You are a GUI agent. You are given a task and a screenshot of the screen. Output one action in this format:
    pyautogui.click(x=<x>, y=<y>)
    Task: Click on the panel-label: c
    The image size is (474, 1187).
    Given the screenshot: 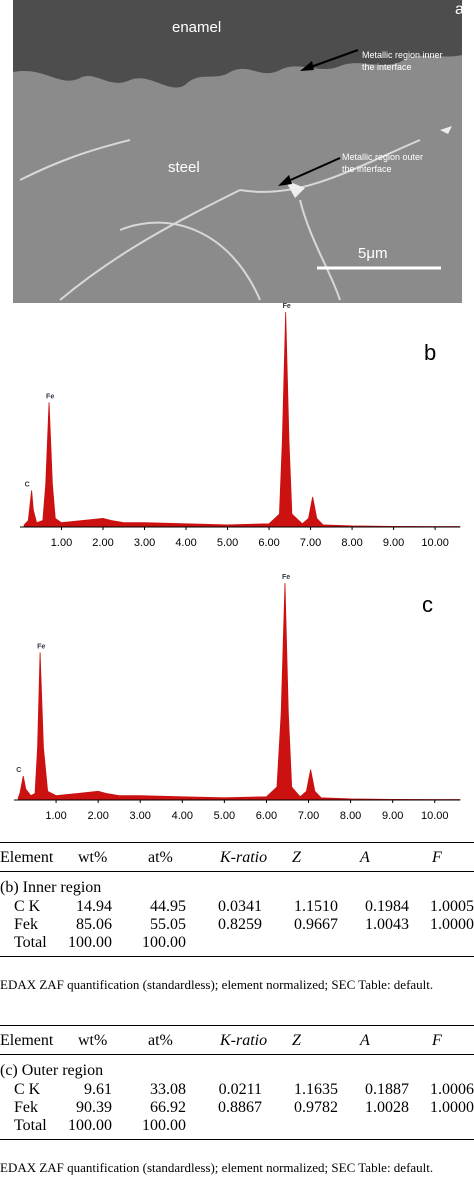 What is the action you would take?
    pyautogui.click(x=427, y=604)
    